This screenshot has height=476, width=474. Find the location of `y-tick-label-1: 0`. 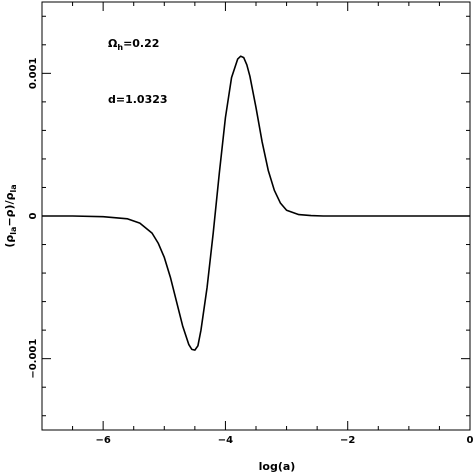

y-tick-label-1: 0 is located at coordinates (33, 215).